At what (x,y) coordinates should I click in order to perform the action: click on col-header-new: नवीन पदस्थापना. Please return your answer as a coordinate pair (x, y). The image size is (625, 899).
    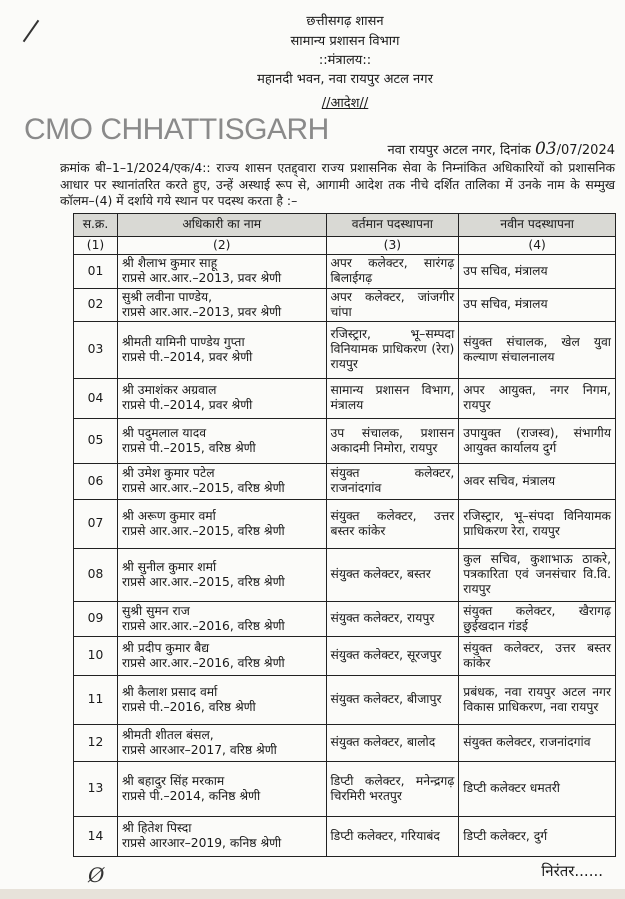
    Looking at the image, I should click on (537, 224).